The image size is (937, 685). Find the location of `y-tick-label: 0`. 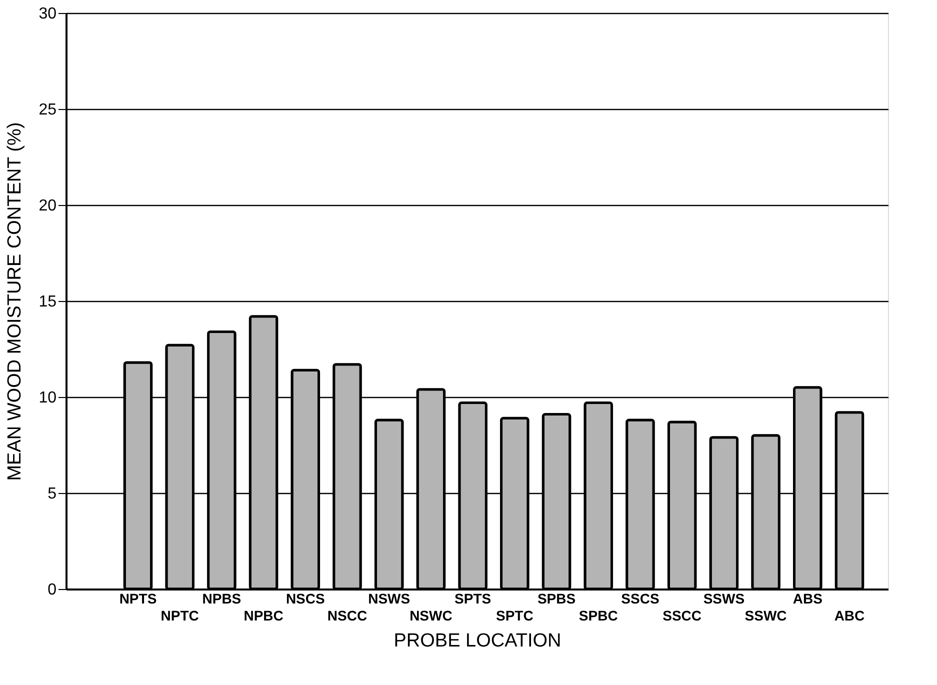

y-tick-label: 0 is located at coordinates (52, 590).